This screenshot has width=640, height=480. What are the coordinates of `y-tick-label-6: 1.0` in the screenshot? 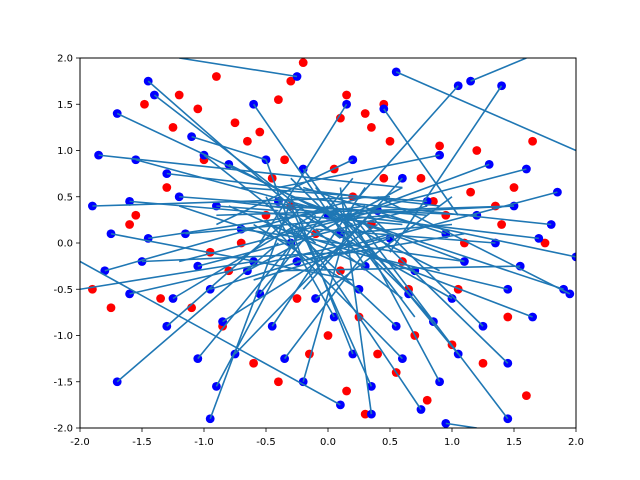 It's located at (65, 151).